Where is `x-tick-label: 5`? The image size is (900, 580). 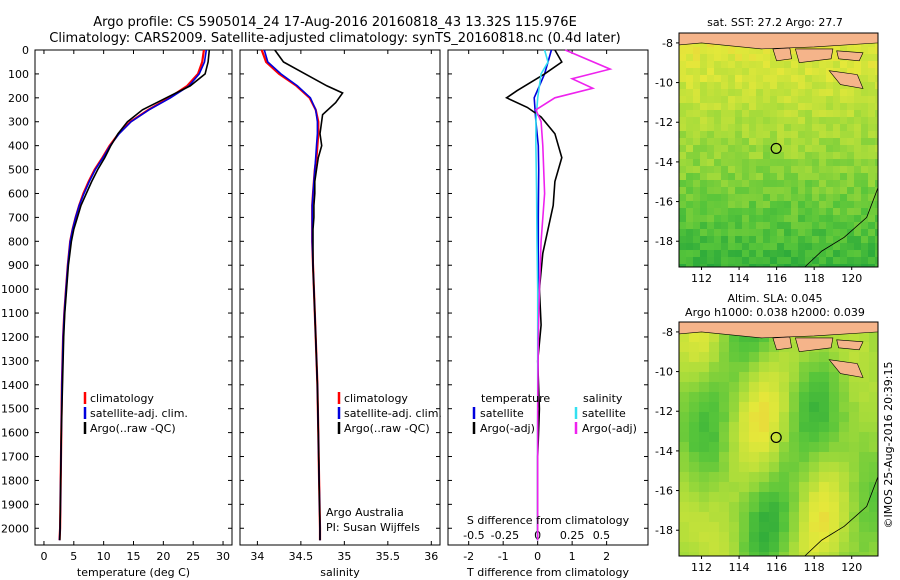
x-tick-label: 5 is located at coordinates (73, 556).